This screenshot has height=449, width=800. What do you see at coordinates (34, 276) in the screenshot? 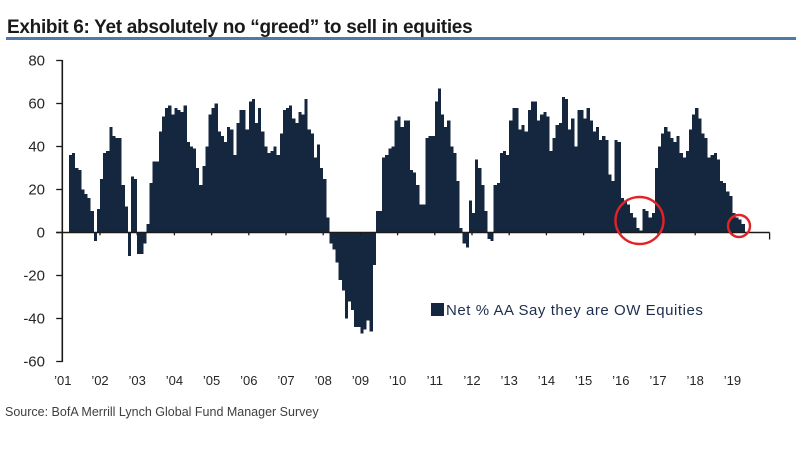
I see `svg-text: -20` at bounding box center [34, 276].